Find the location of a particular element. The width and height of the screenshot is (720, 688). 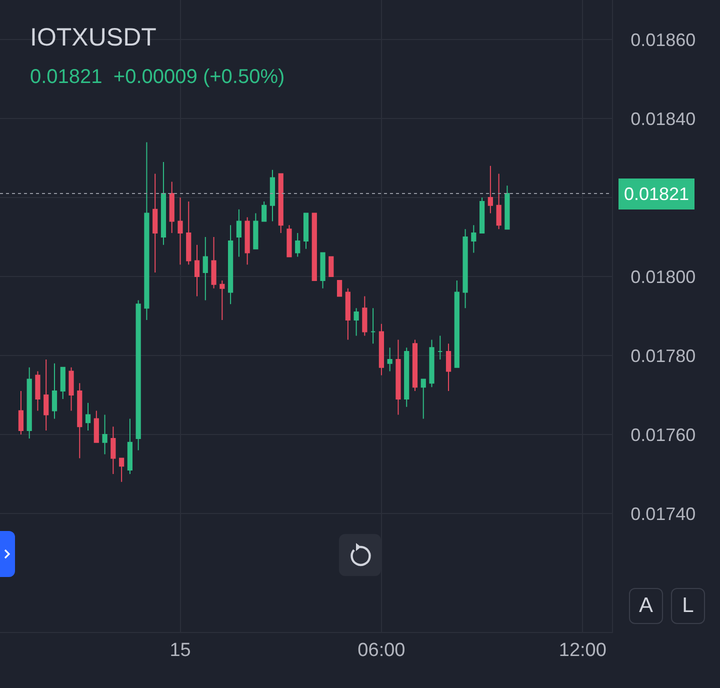

x-tick-label: 15 is located at coordinates (180, 650).